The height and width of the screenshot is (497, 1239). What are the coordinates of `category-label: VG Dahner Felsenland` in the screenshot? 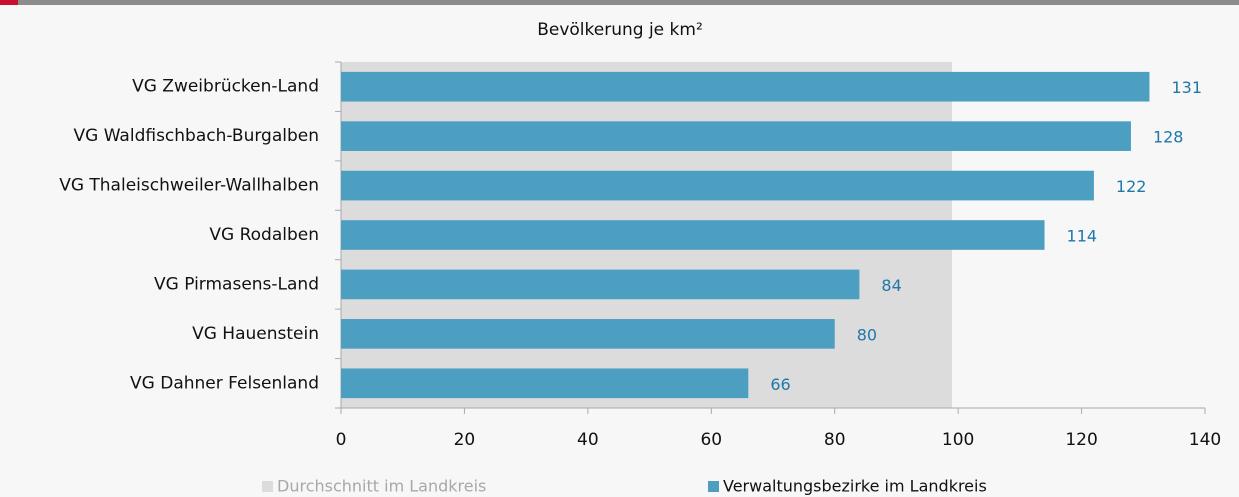 It's located at (224, 383).